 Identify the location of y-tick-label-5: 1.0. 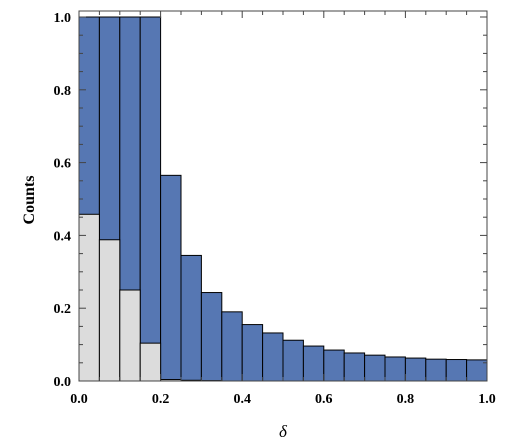
(63, 18).